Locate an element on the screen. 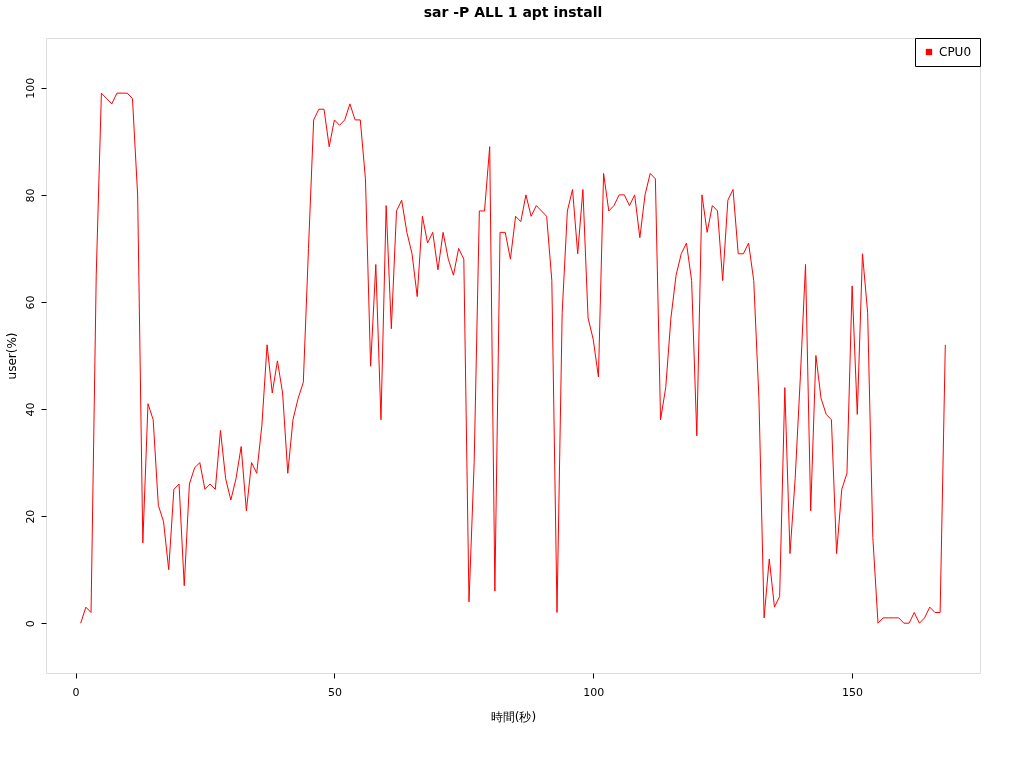 This screenshot has width=1024, height=768. y-tick-label: 40 is located at coordinates (30, 409).